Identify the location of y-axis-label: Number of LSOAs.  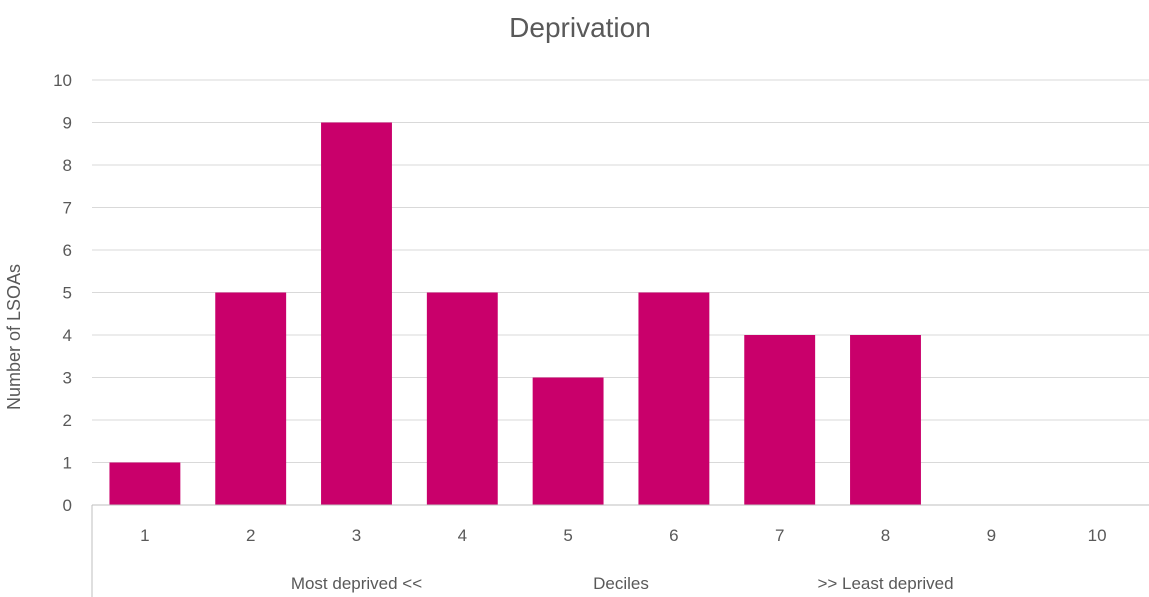
(14, 337).